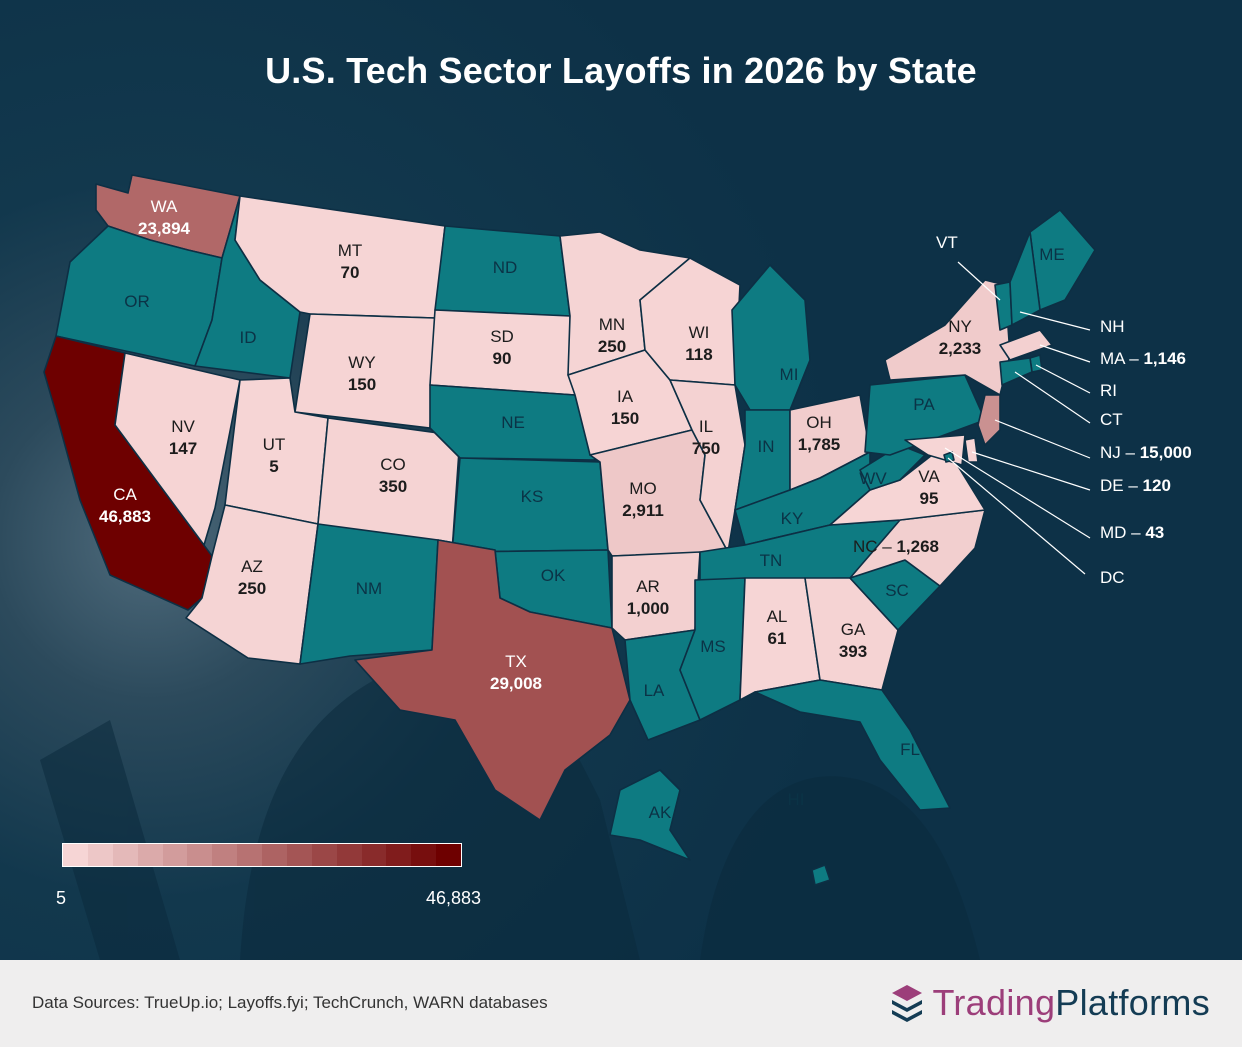 This screenshot has width=1242, height=1047. Describe the element at coordinates (183, 426) in the screenshot. I see `state-label-nv: NV` at that location.